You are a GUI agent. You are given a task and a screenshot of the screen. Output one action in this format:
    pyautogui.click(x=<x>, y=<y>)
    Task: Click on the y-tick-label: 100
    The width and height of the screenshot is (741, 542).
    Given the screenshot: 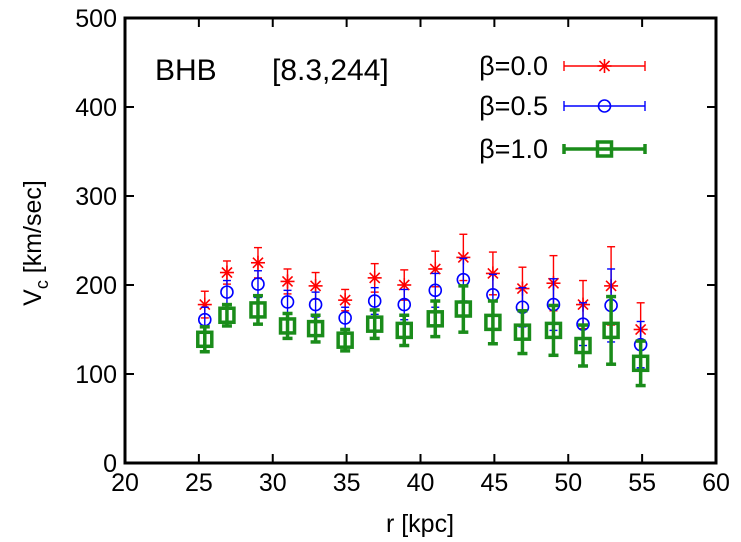 What is the action you would take?
    pyautogui.click(x=96, y=375)
    